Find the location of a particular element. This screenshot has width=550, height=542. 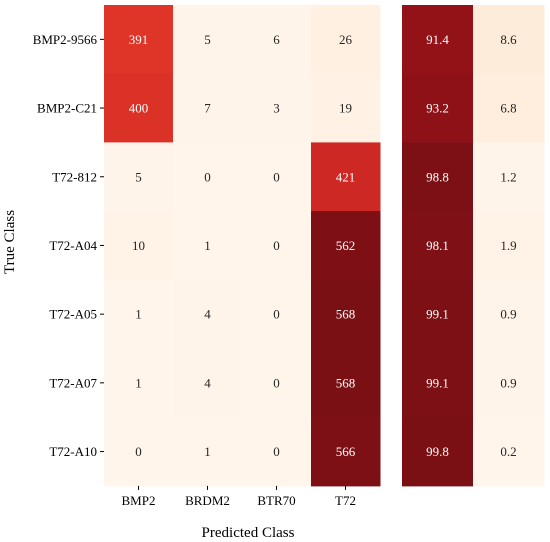

percent-value-label: 93.2 is located at coordinates (437, 108).